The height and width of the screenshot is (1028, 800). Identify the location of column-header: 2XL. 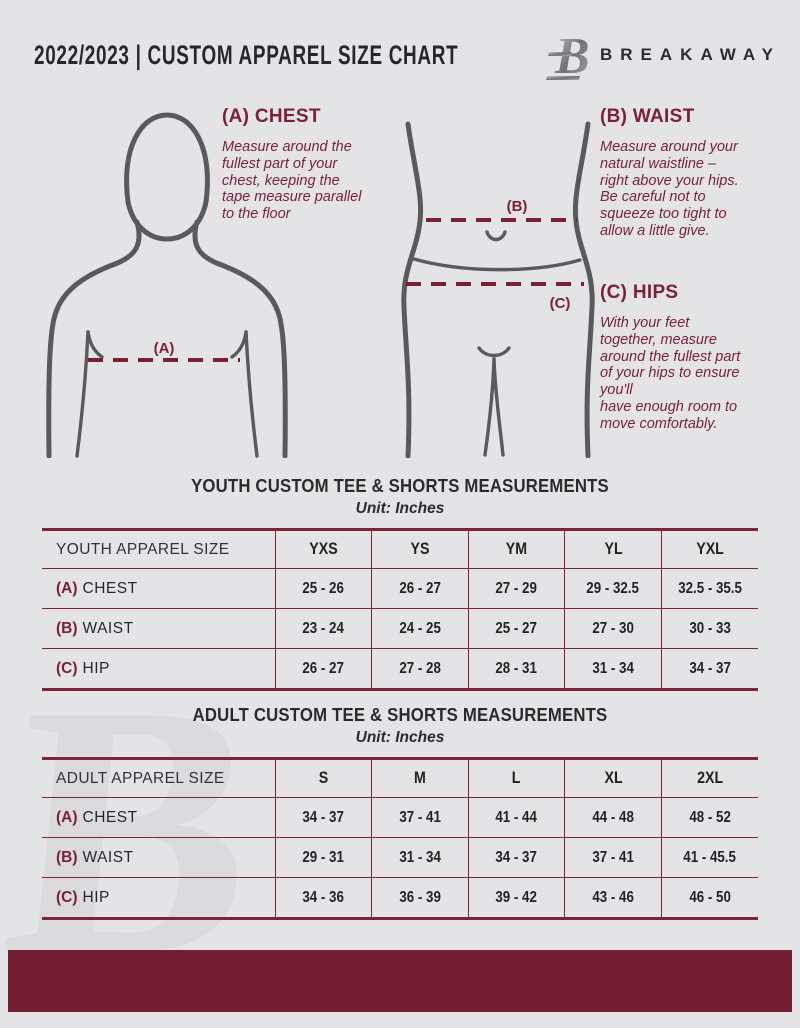
(709, 778).